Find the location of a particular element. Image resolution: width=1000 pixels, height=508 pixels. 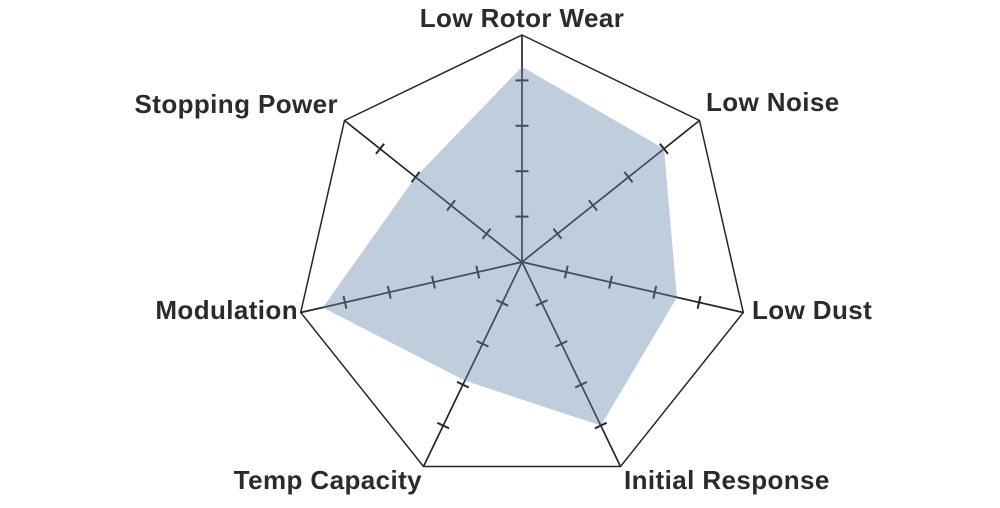

axis-label-low-dust: Low Dust is located at coordinates (812, 310).